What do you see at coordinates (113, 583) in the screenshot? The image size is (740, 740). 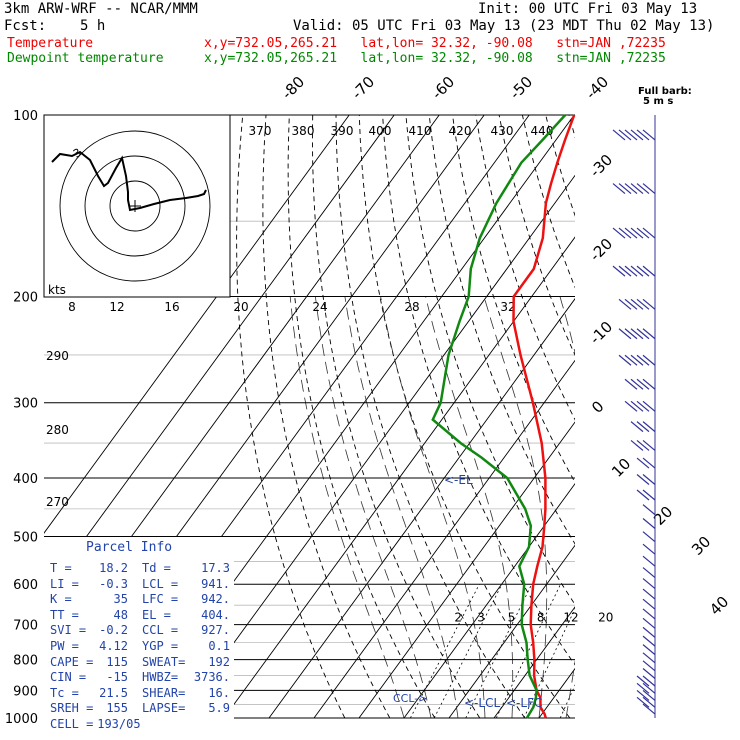 I see `parcel-value: -0.3` at bounding box center [113, 583].